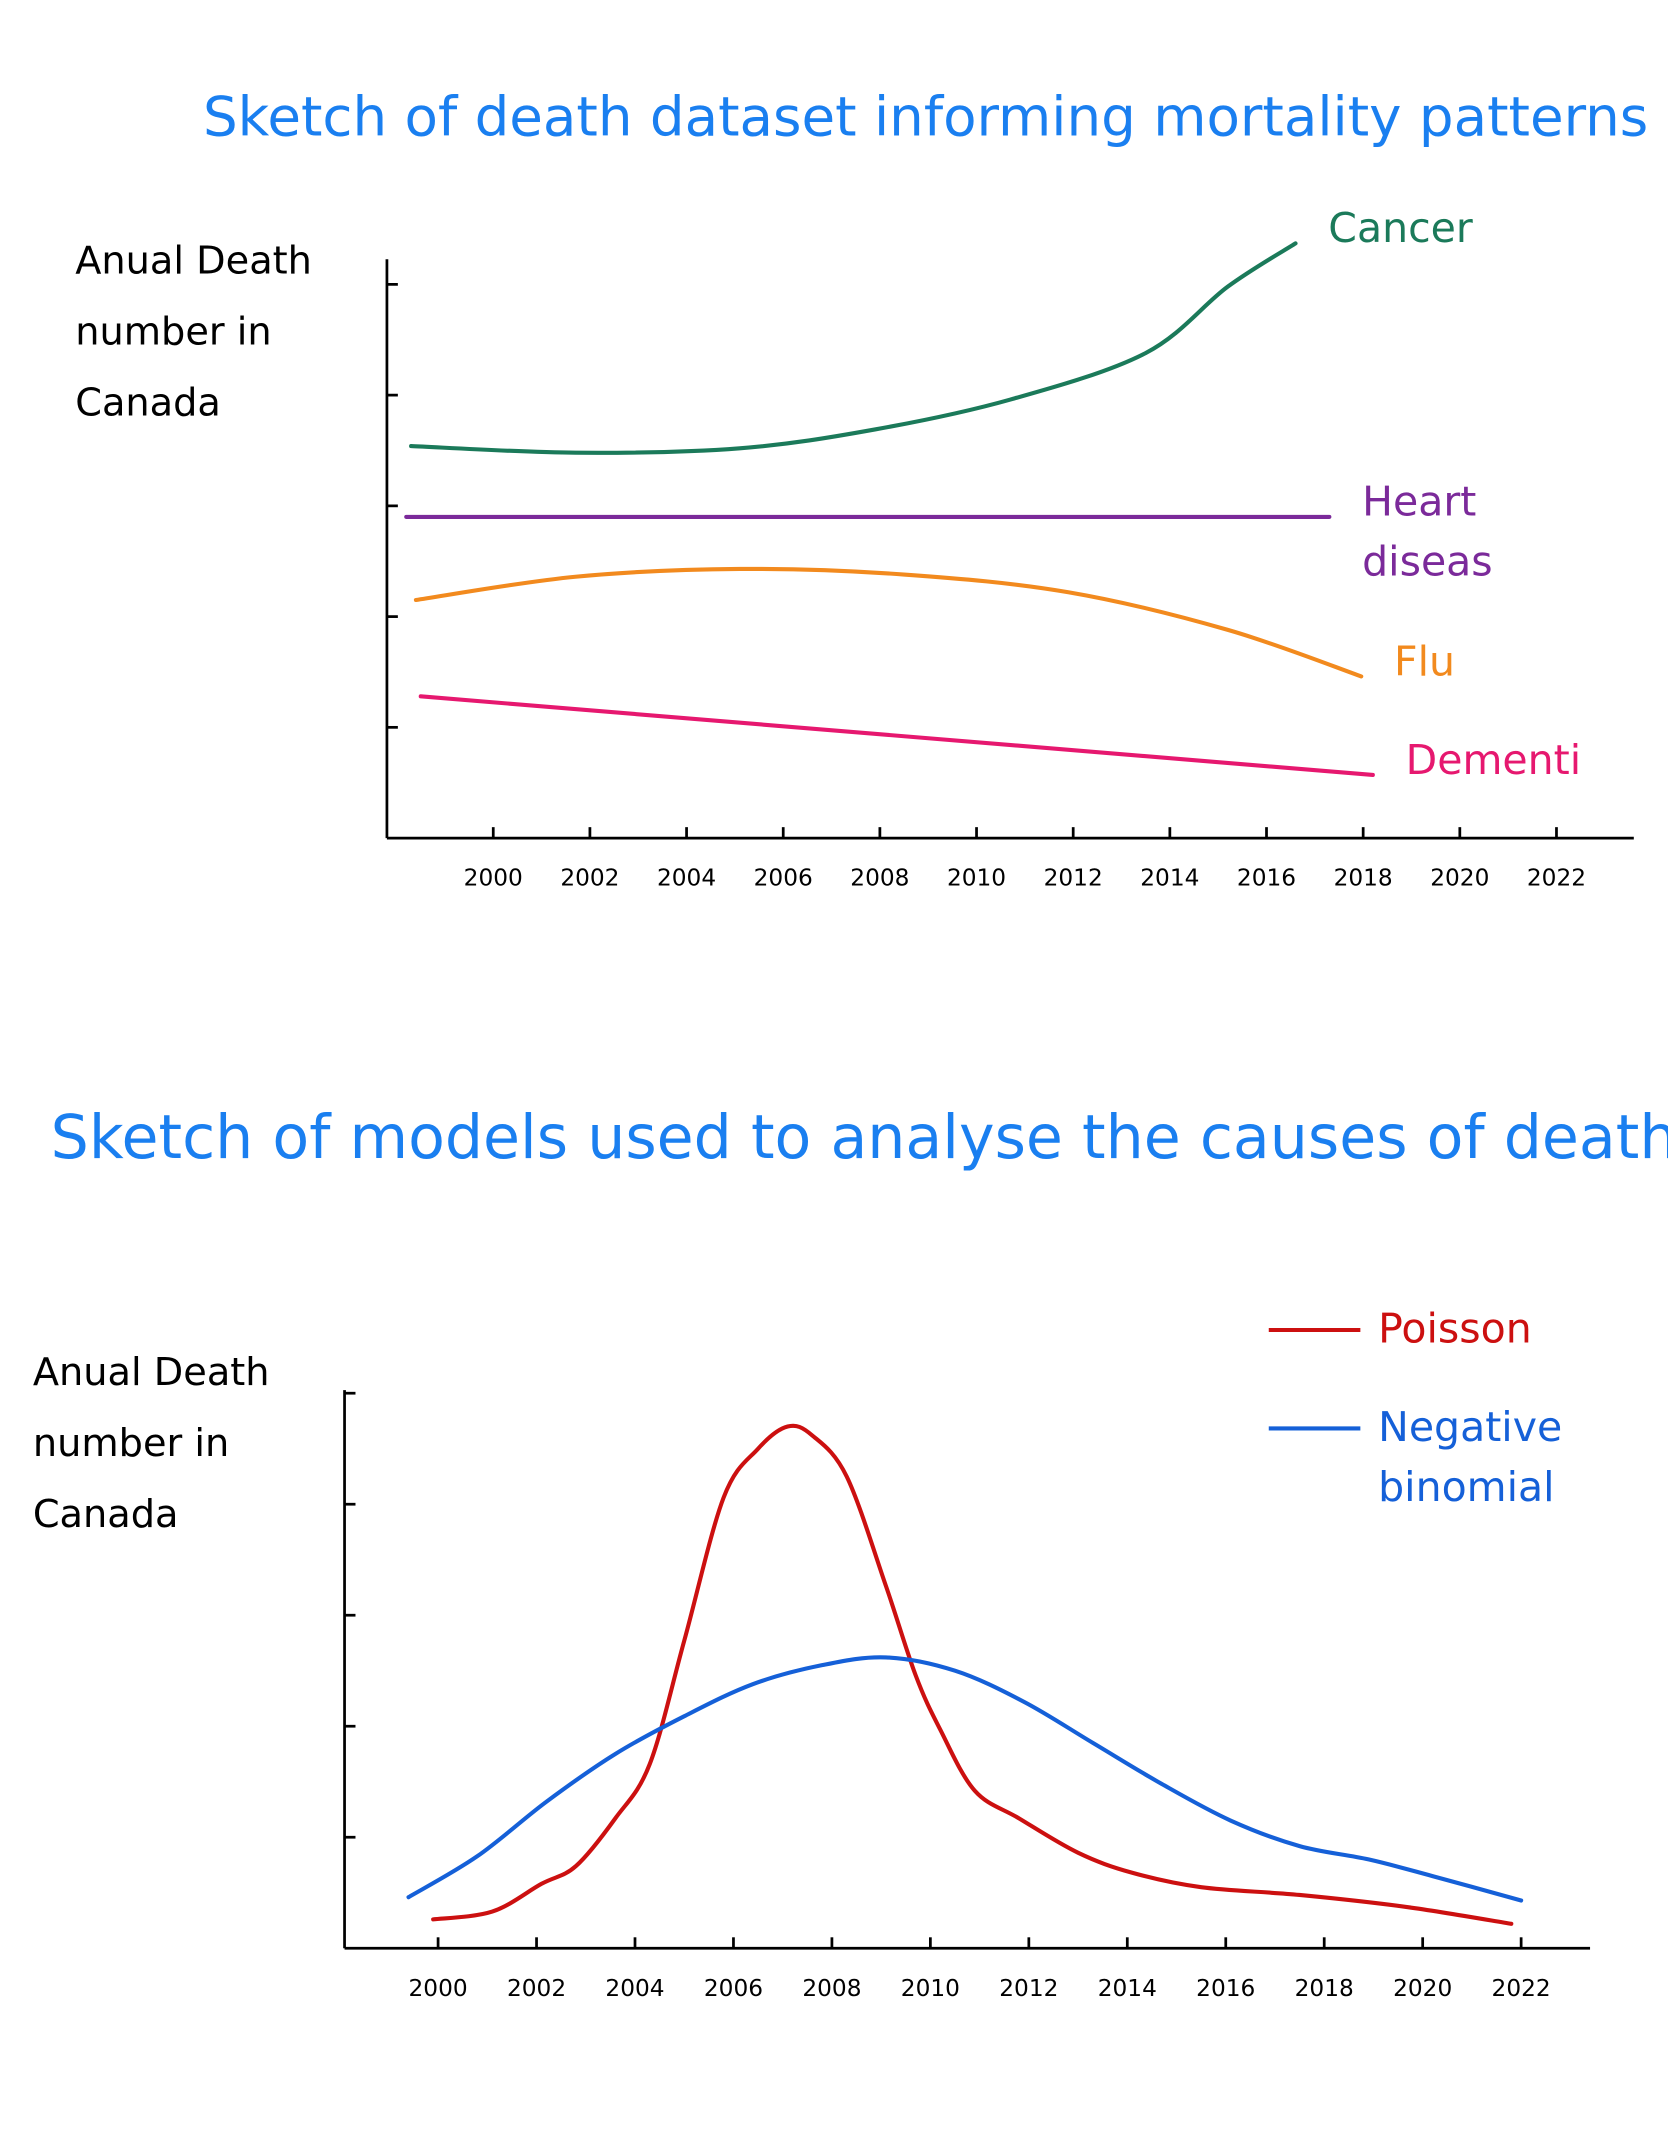 The height and width of the screenshot is (2154, 1668). I want to click on series-label: Flu, so click(1425, 662).